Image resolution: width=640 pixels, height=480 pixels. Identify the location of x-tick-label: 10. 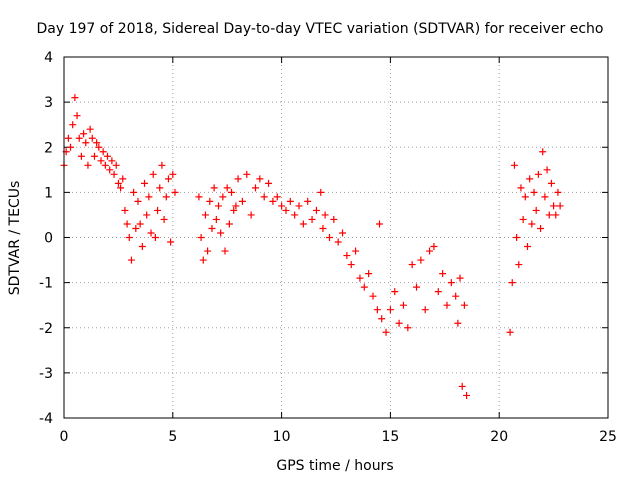
(282, 437).